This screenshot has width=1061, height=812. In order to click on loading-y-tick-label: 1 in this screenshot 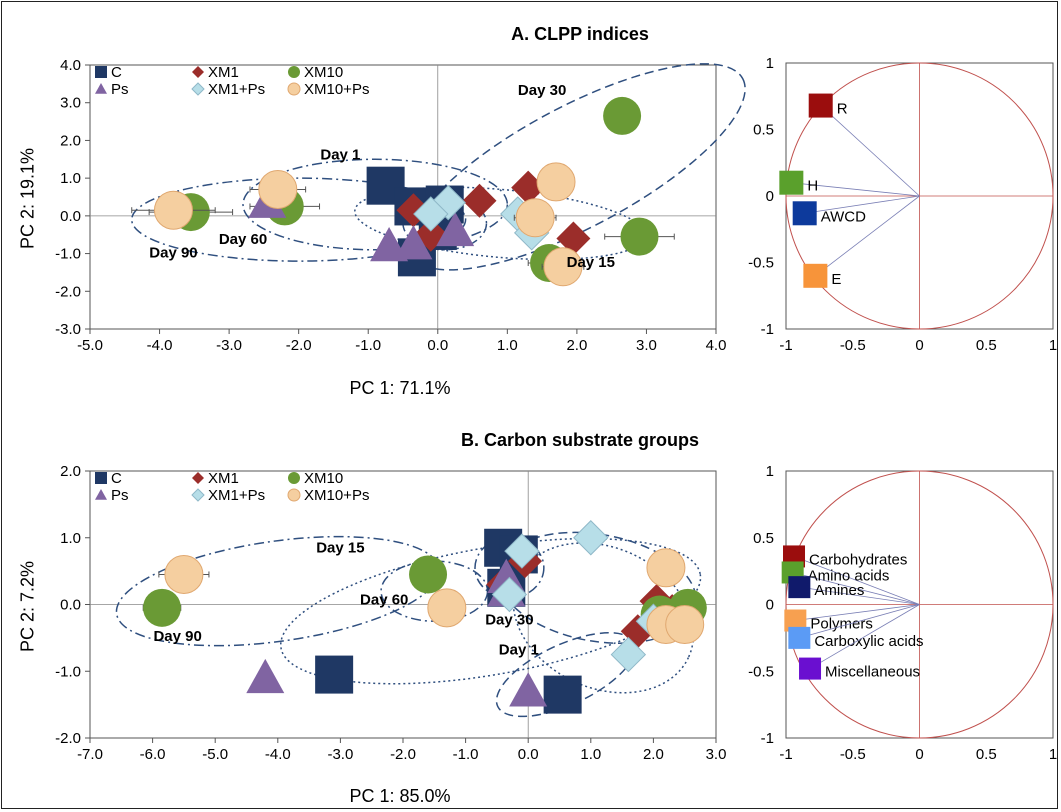, I will do `click(770, 471)`.